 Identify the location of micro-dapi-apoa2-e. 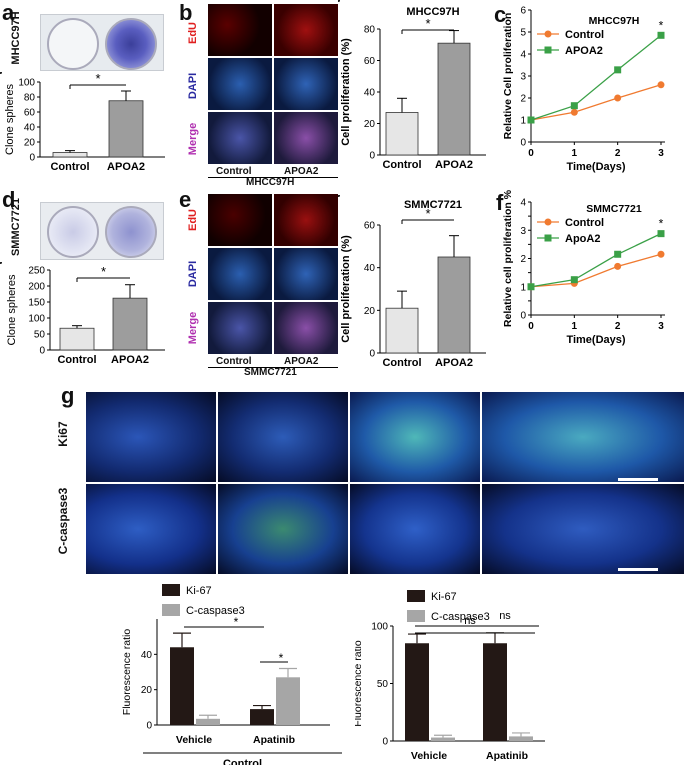
(306, 274).